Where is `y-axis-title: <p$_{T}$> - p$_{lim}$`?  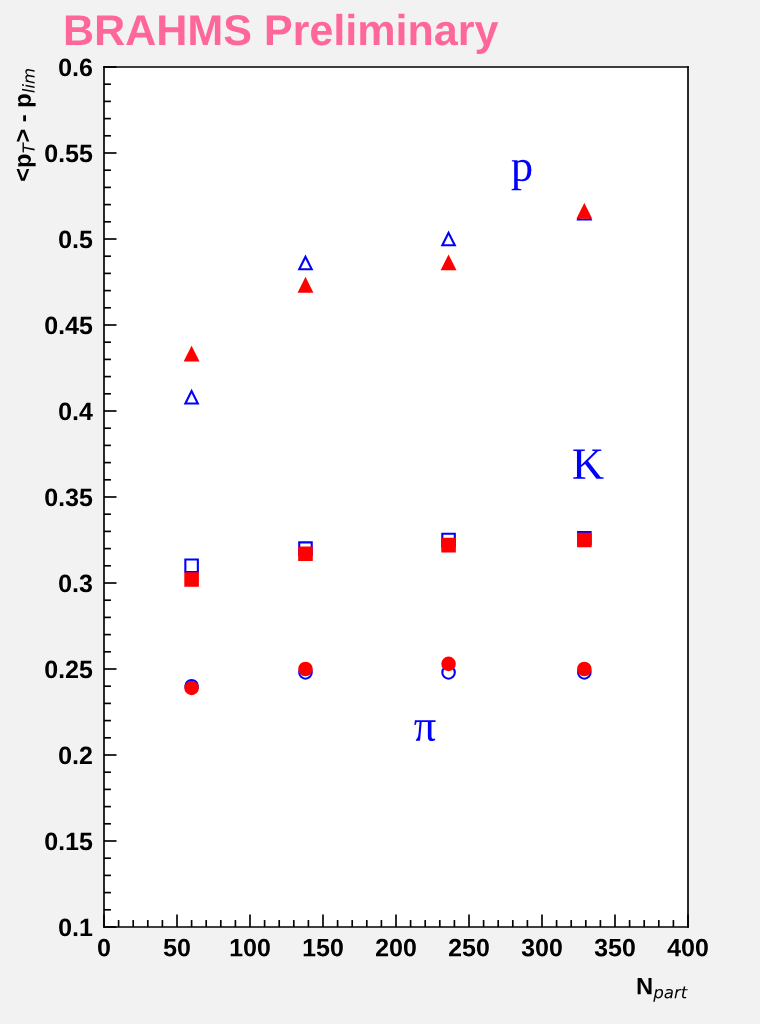
y-axis-title: <p$_{T}$> - p$_{lim}$ is located at coordinates (26, 125).